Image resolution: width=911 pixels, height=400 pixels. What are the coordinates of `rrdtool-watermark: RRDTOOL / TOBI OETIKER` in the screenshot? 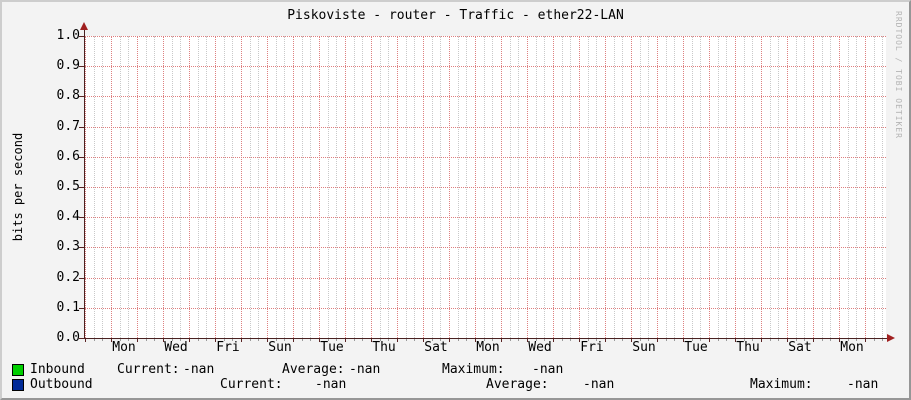 It's located at (898, 75).